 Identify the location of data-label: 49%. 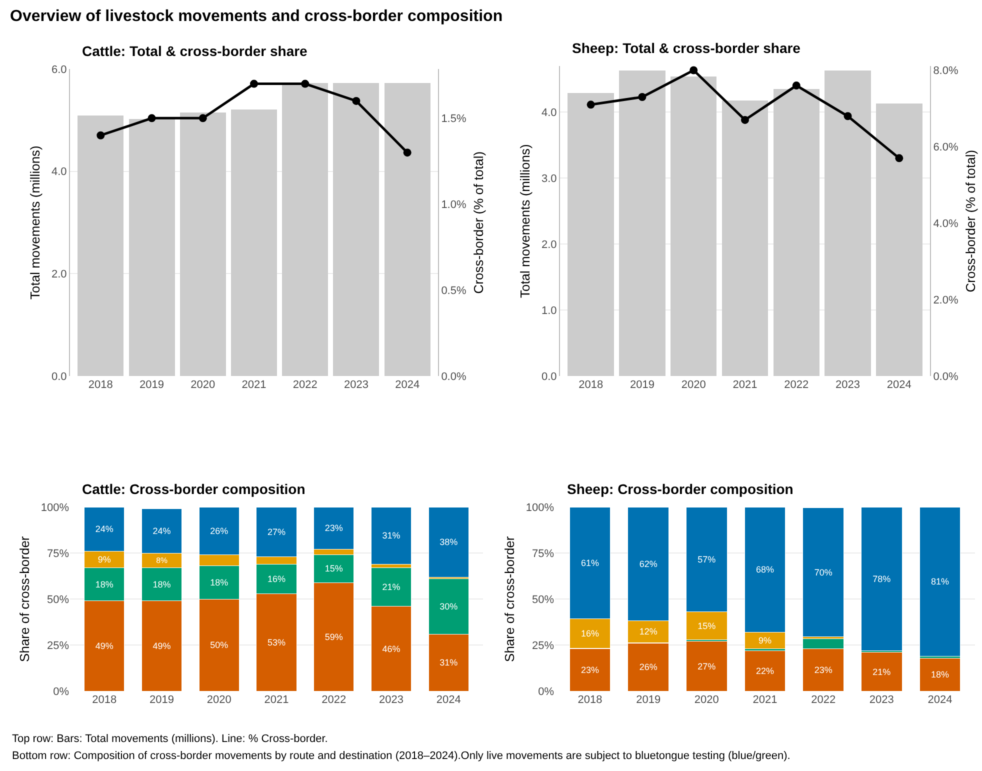
(104, 646).